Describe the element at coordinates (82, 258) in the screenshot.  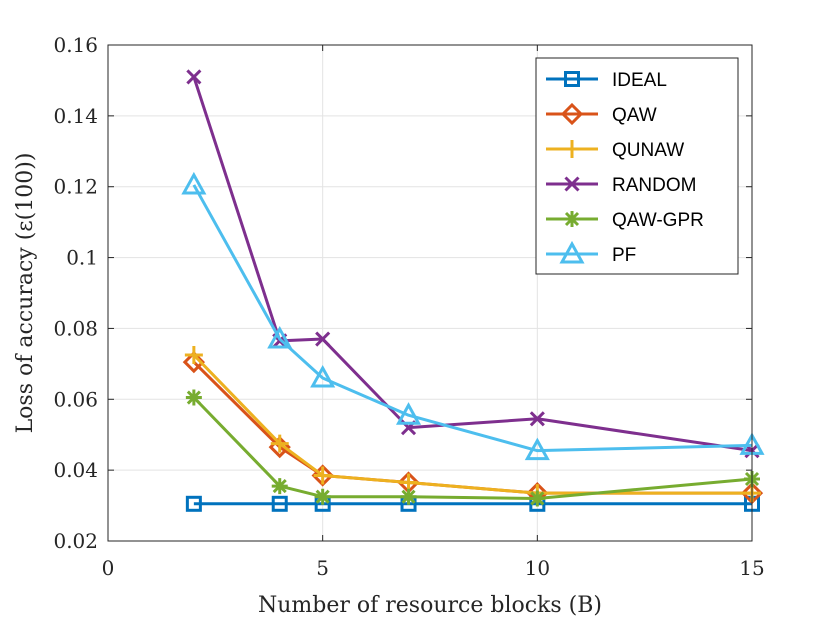
I see `y-tick-label: 0.1` at that location.